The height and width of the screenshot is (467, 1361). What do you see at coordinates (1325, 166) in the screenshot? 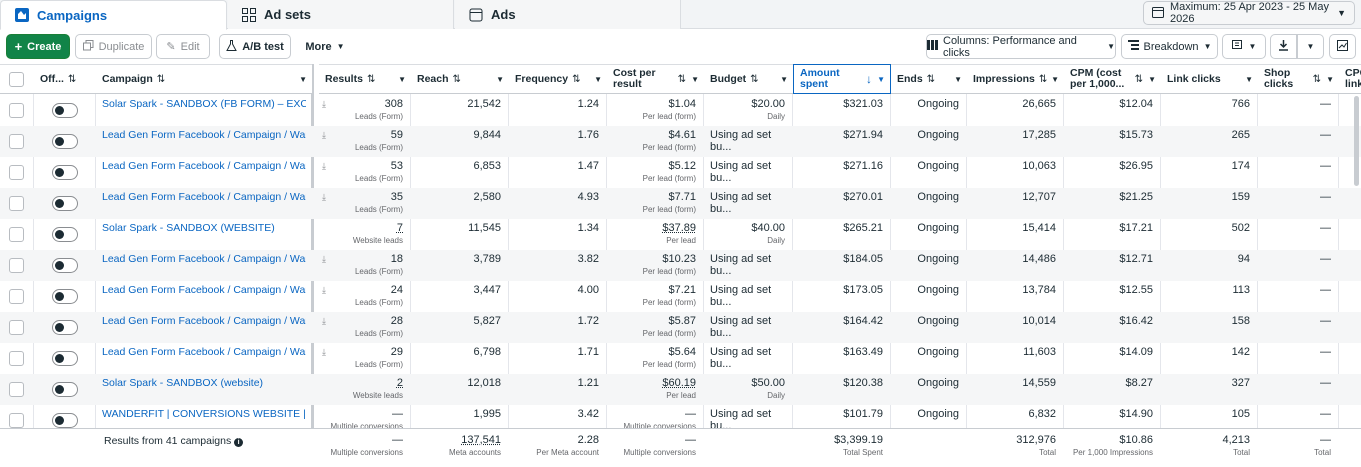
I see `shop-clicks-value: —` at bounding box center [1325, 166].